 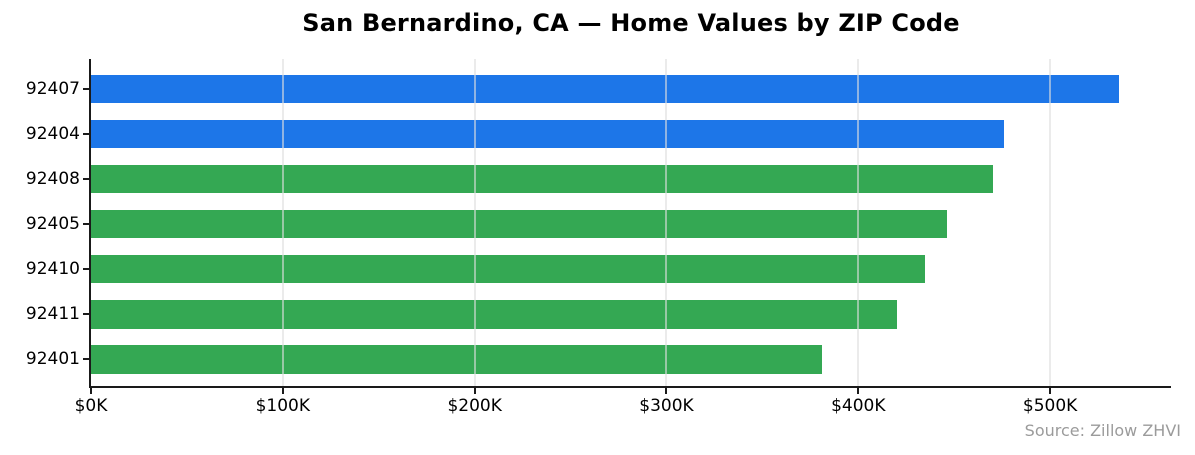 I want to click on gridline-300k, so click(x=666, y=222).